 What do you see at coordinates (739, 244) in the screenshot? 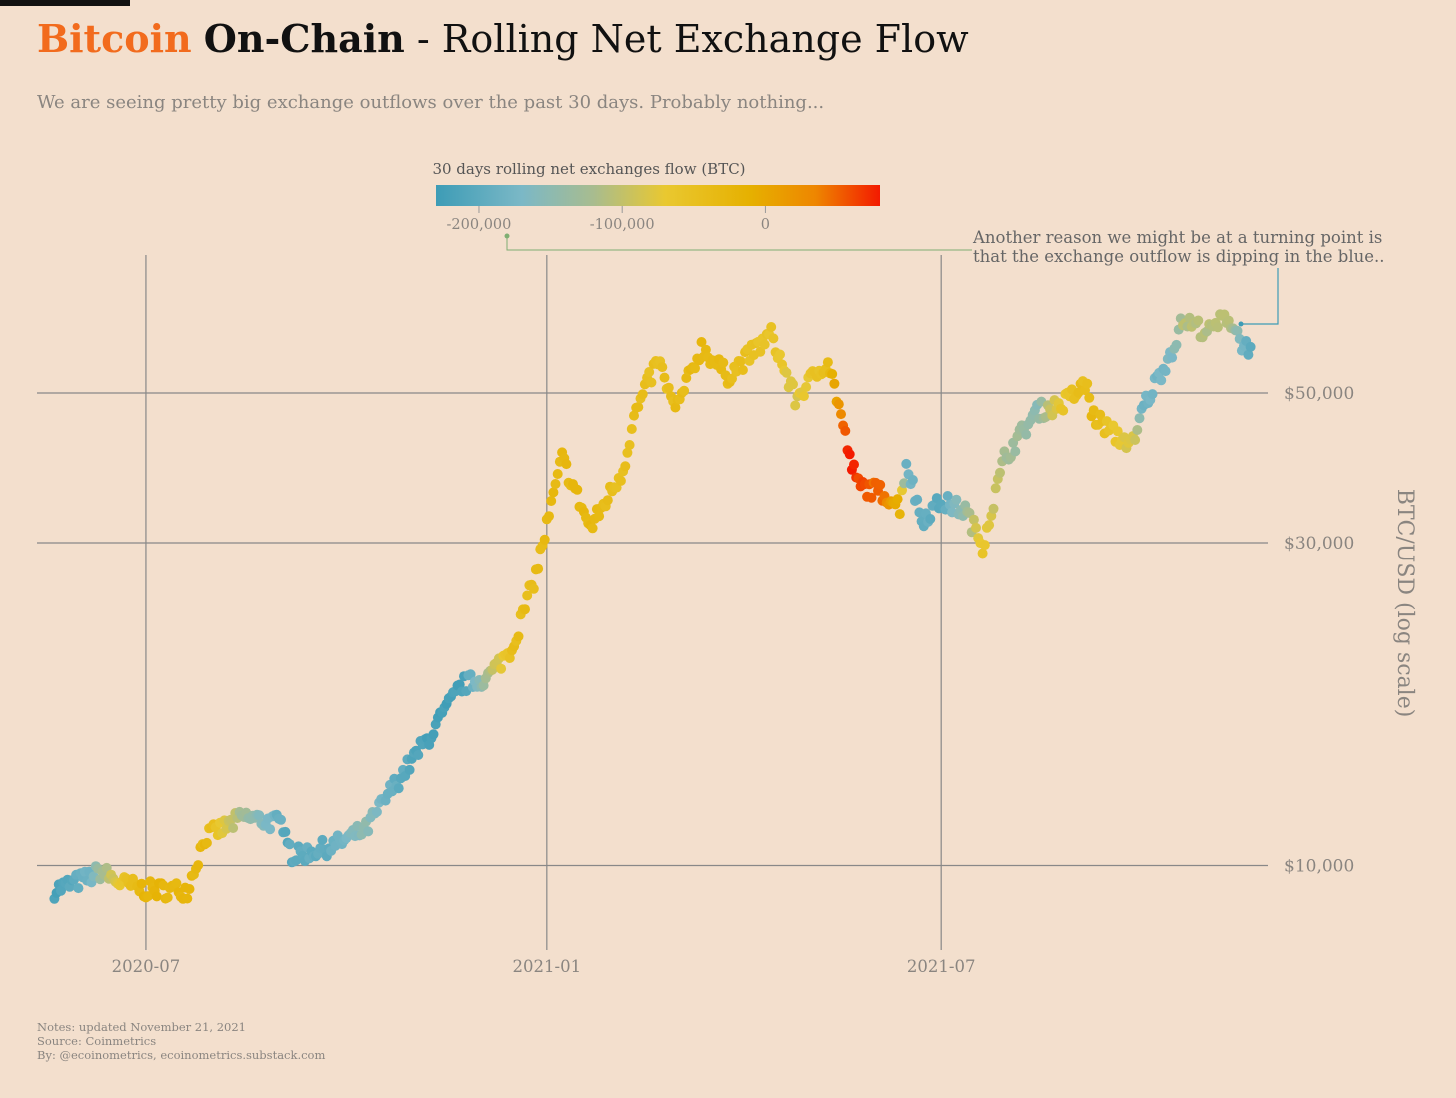
I see `annotation-connector-green` at bounding box center [739, 244].